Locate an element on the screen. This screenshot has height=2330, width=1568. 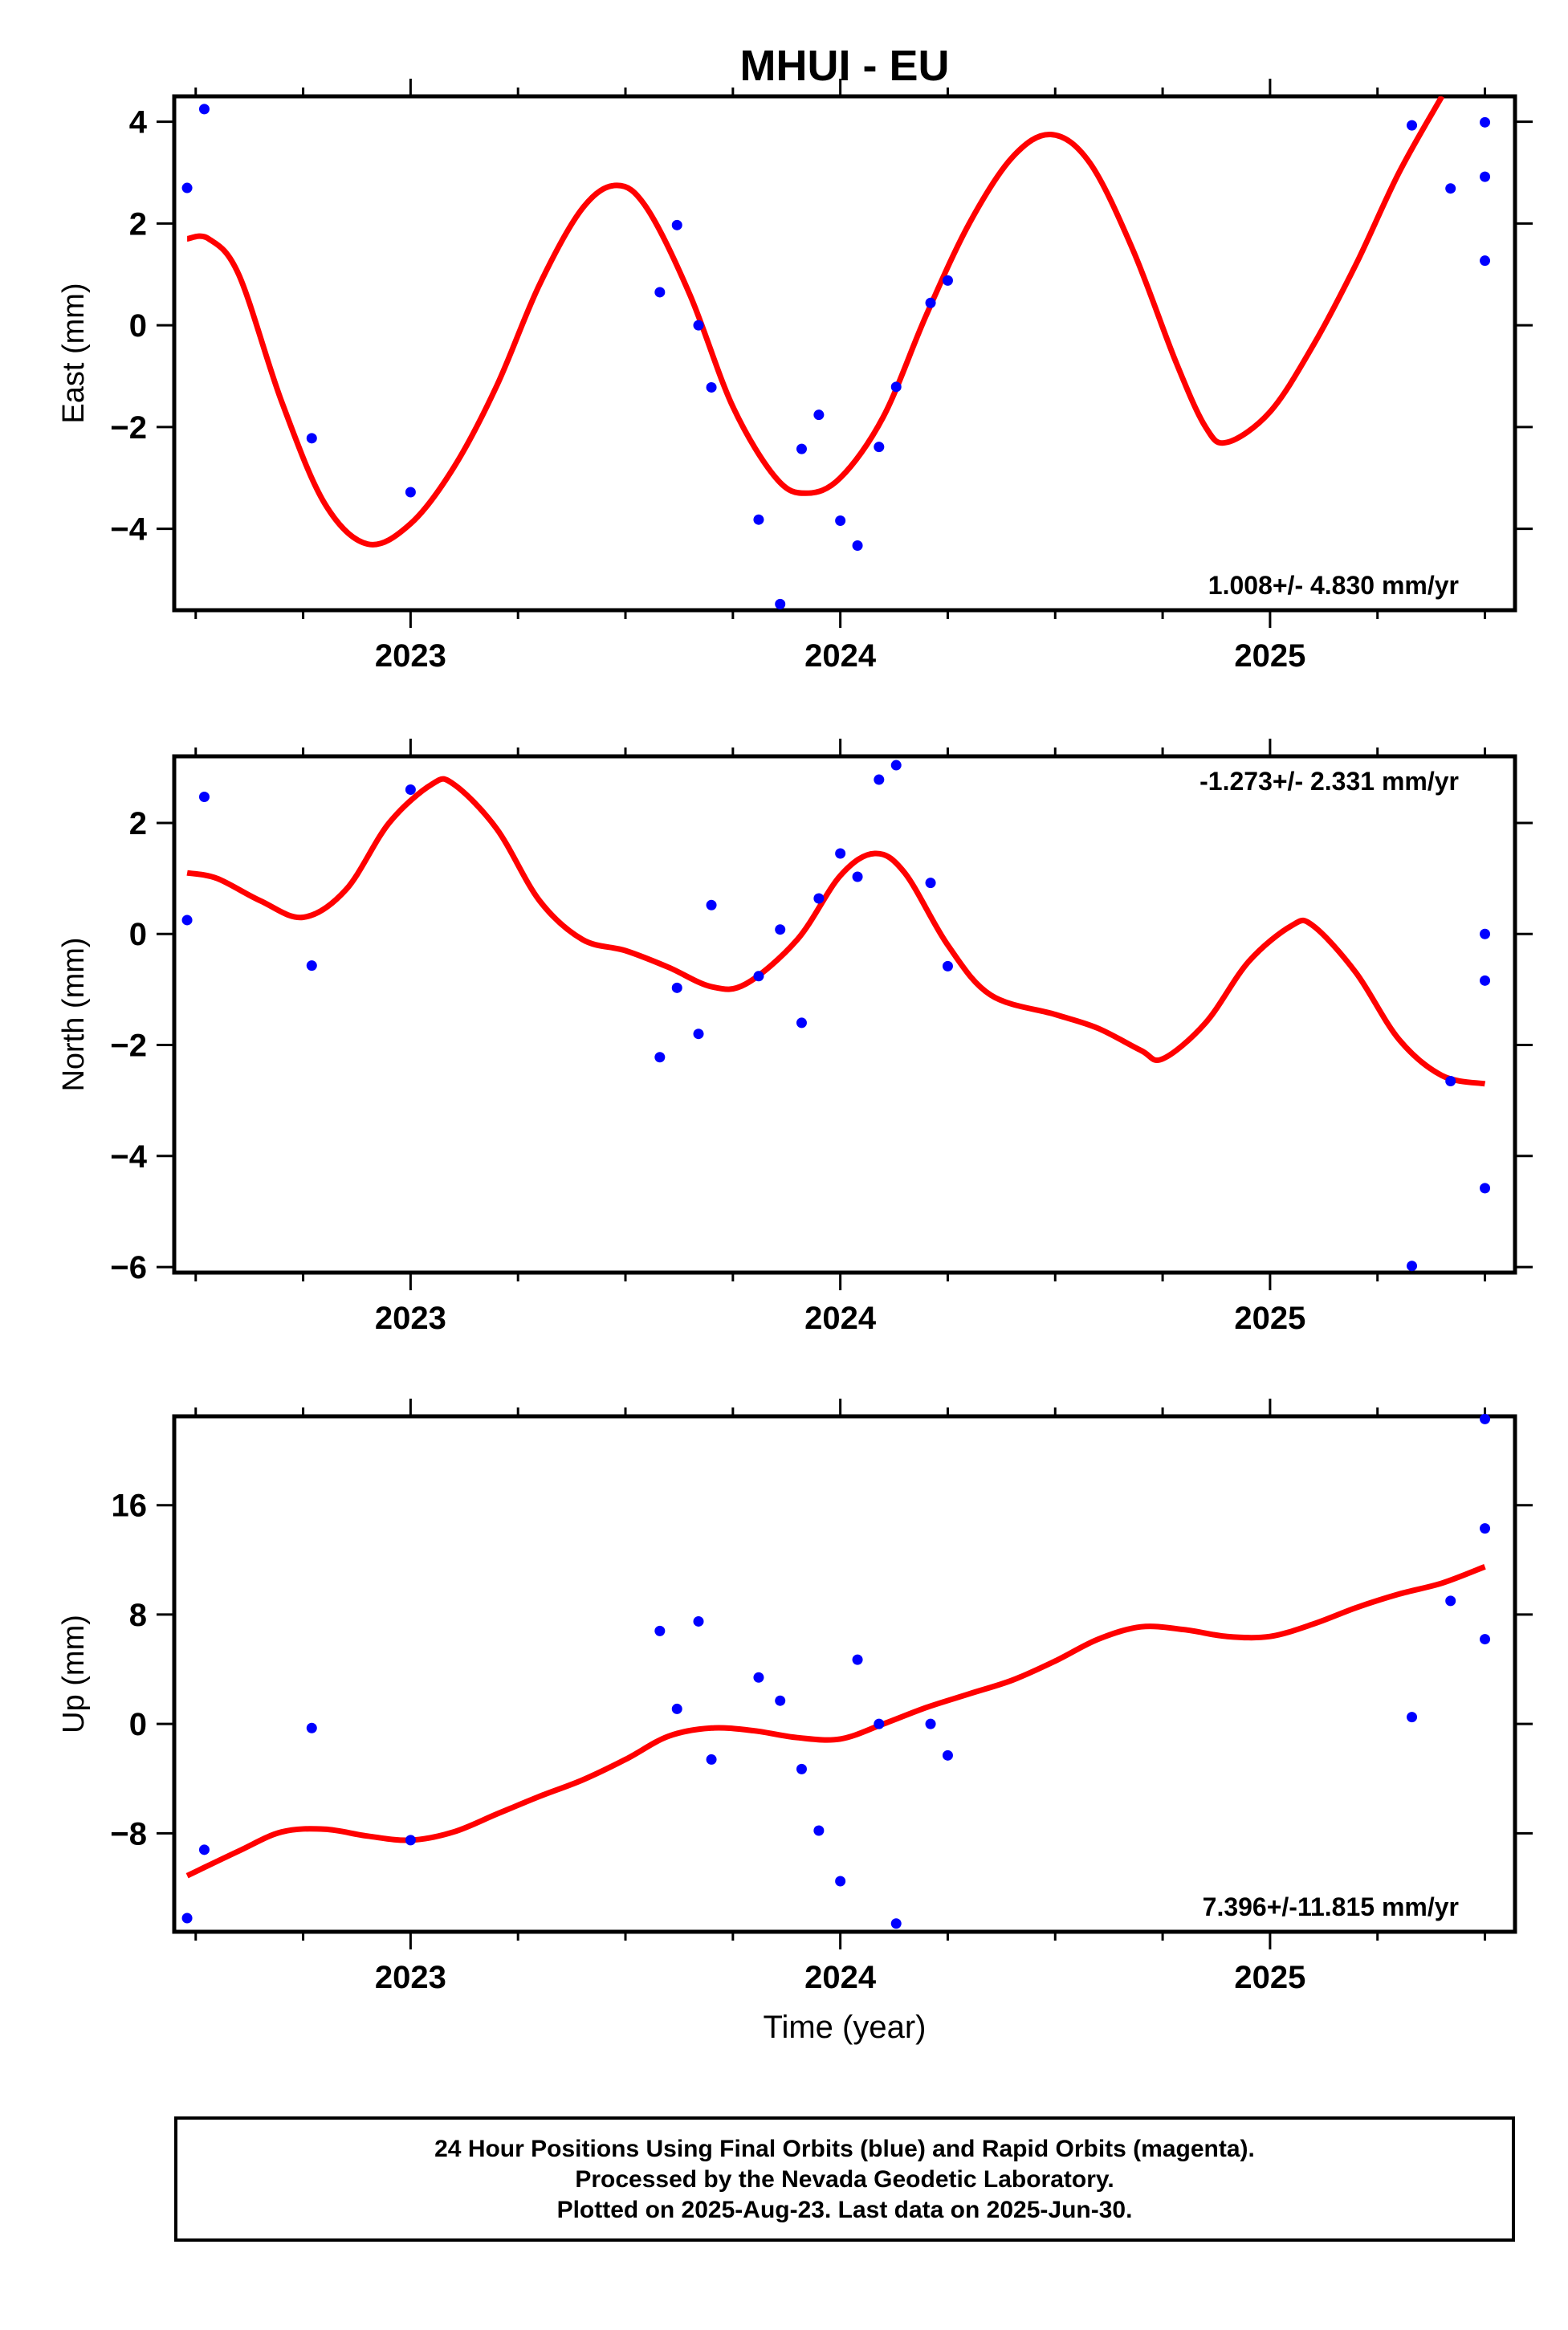
panel-2-ytick-label: −4 is located at coordinates (128, 1157).